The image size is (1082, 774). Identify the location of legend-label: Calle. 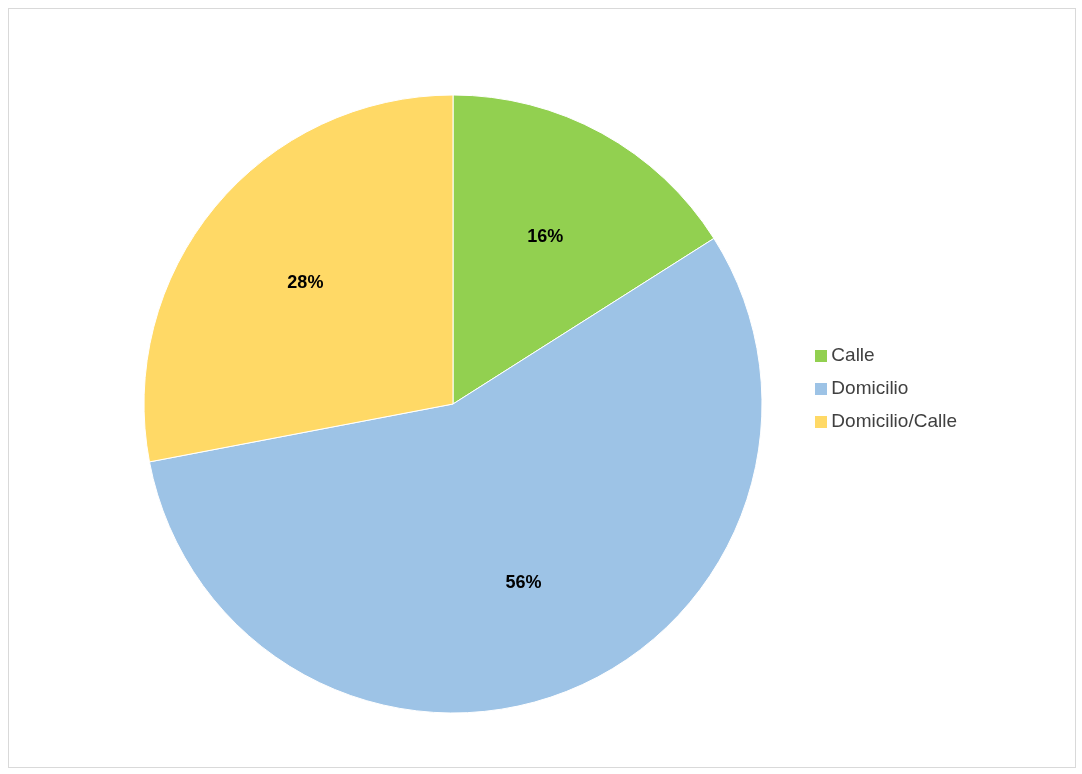
(853, 354).